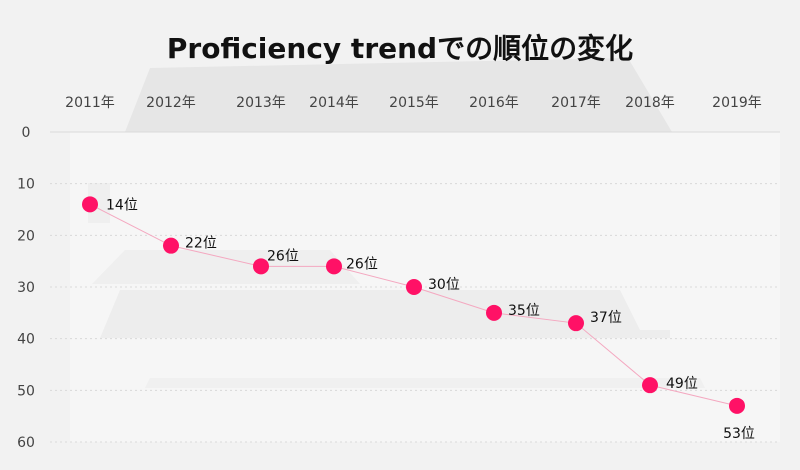  What do you see at coordinates (171, 103) in the screenshot?
I see `x-tick-label: 2012年` at bounding box center [171, 103].